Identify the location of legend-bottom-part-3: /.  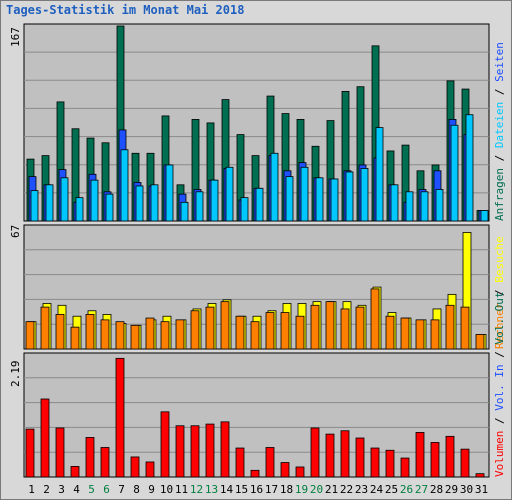
(499, 355).